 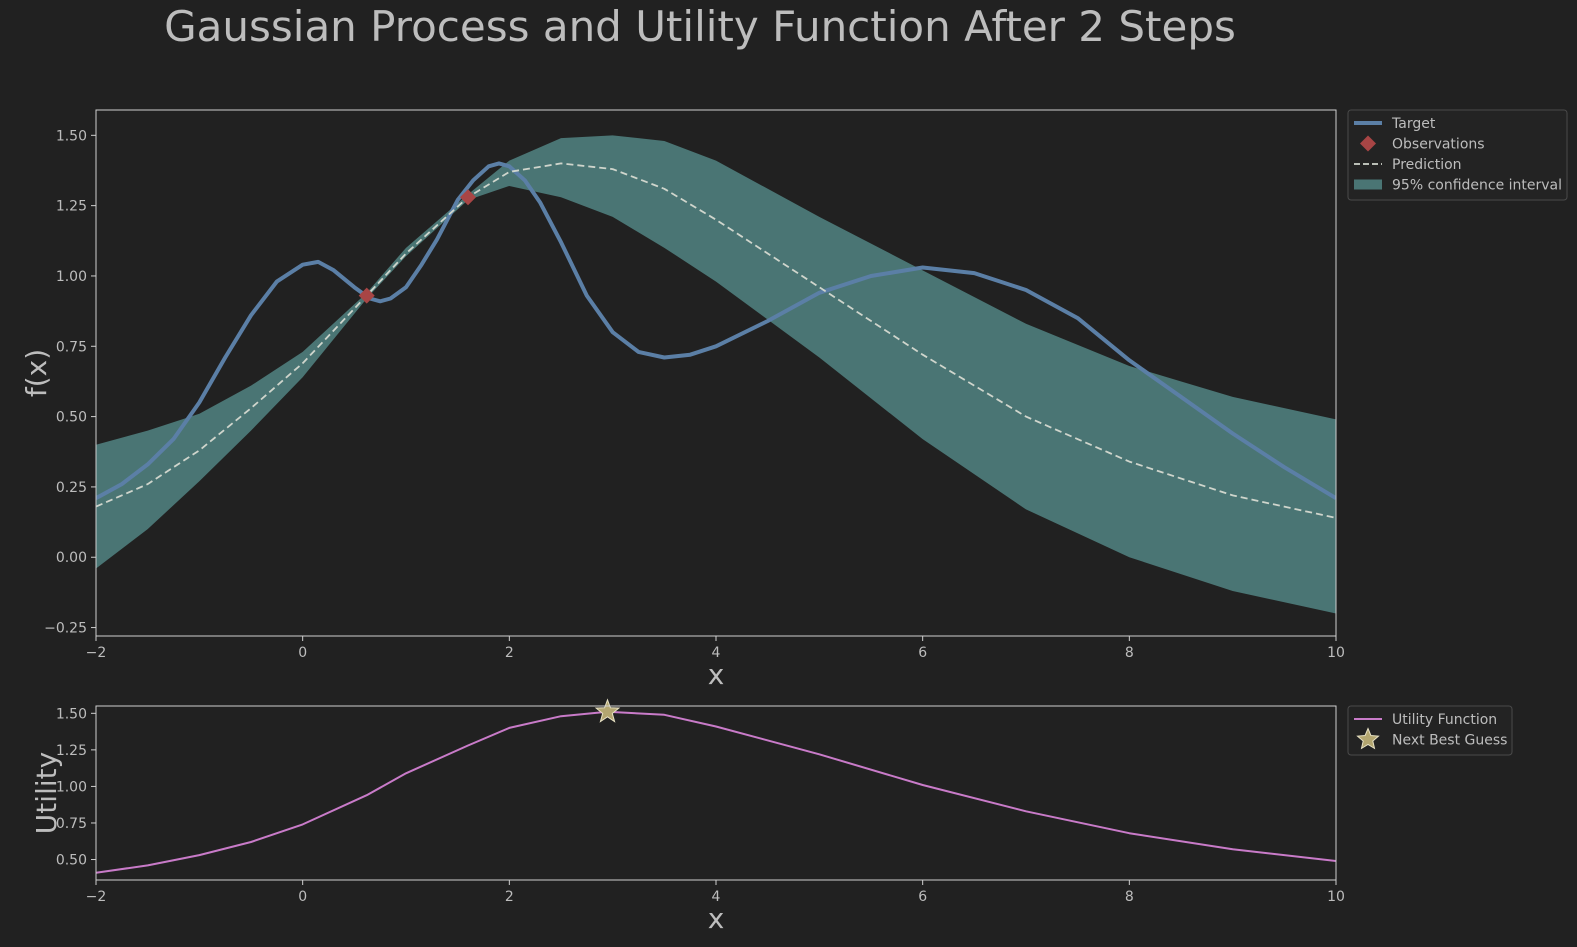 What do you see at coordinates (1444, 720) in the screenshot?
I see `legend-label: Utility Function` at bounding box center [1444, 720].